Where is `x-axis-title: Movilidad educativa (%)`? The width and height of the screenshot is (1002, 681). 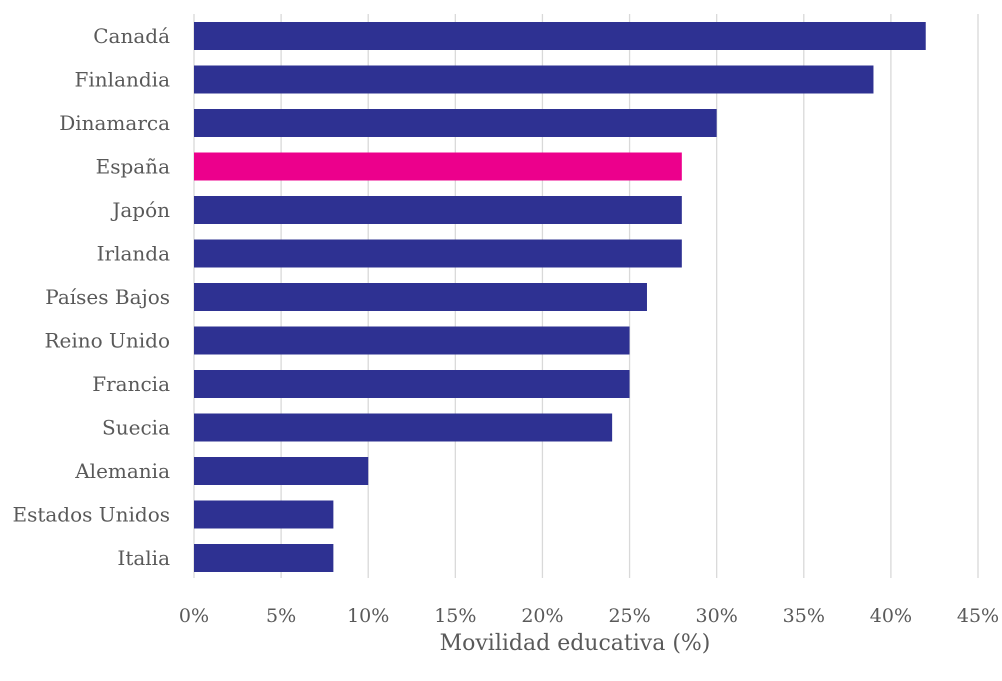 x-axis-title: Movilidad educativa (%) is located at coordinates (575, 643).